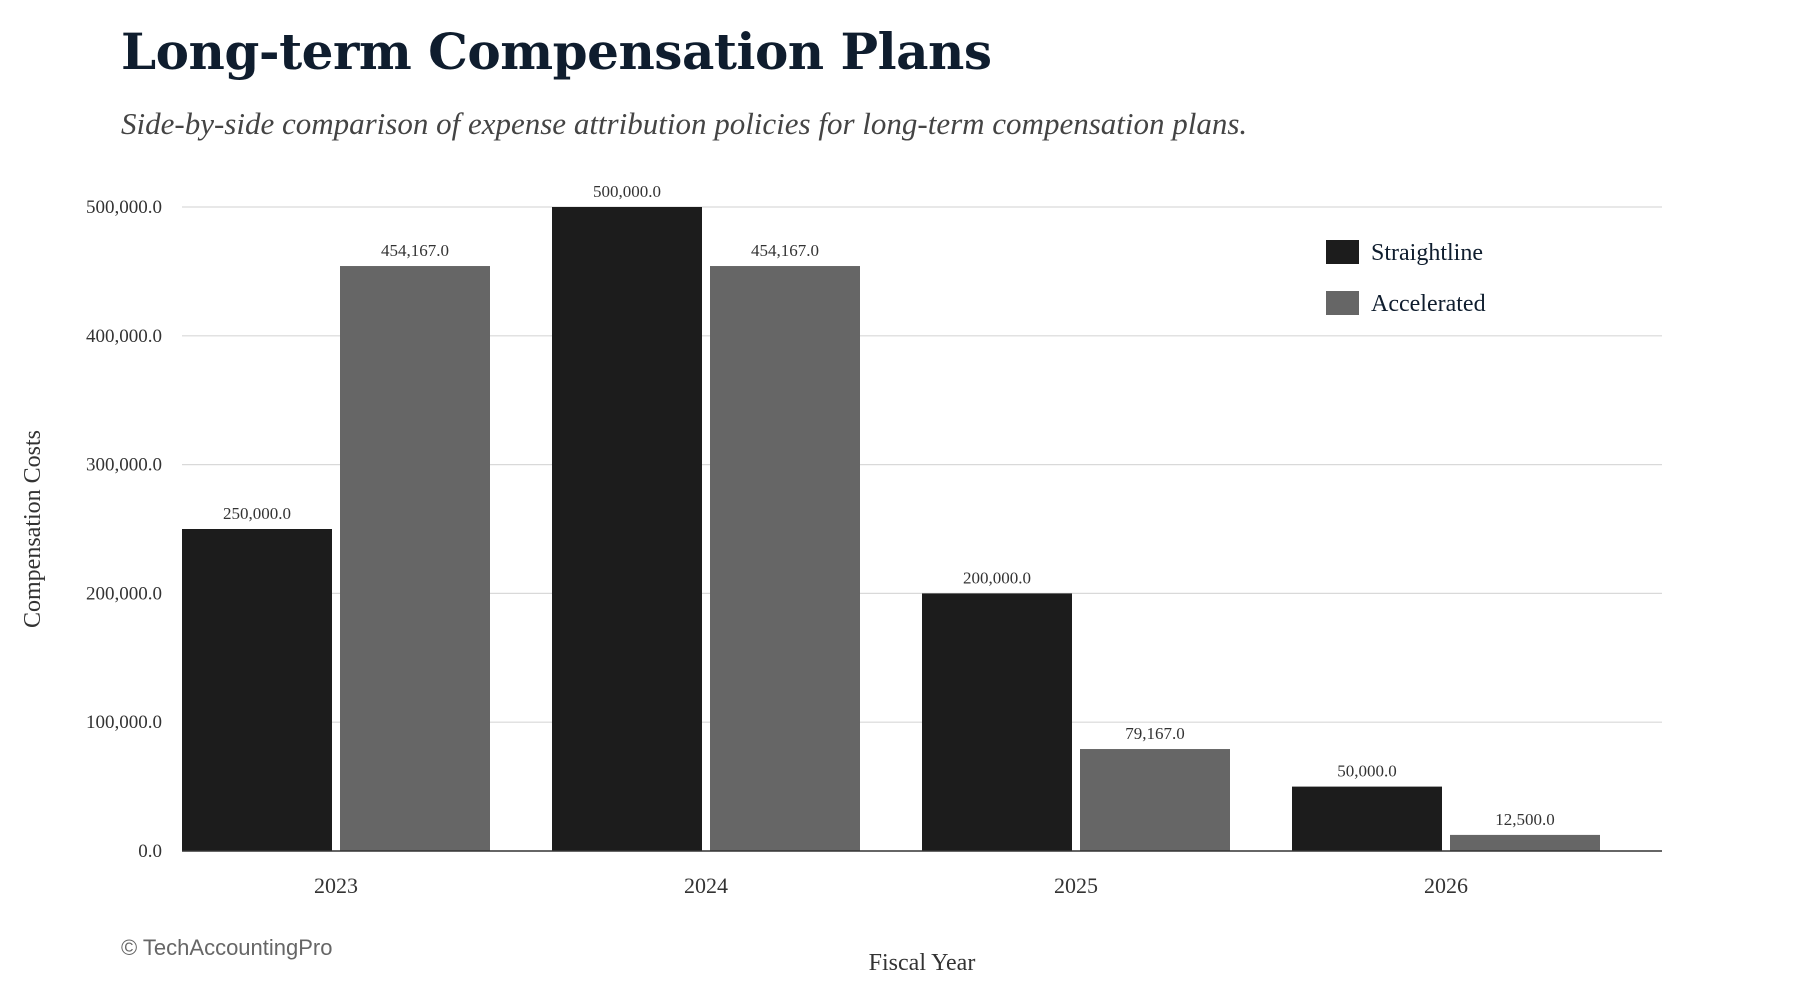 This screenshot has height=1000, width=1800. Describe the element at coordinates (124, 593) in the screenshot. I see `y-tick-label: 200,000.0` at that location.